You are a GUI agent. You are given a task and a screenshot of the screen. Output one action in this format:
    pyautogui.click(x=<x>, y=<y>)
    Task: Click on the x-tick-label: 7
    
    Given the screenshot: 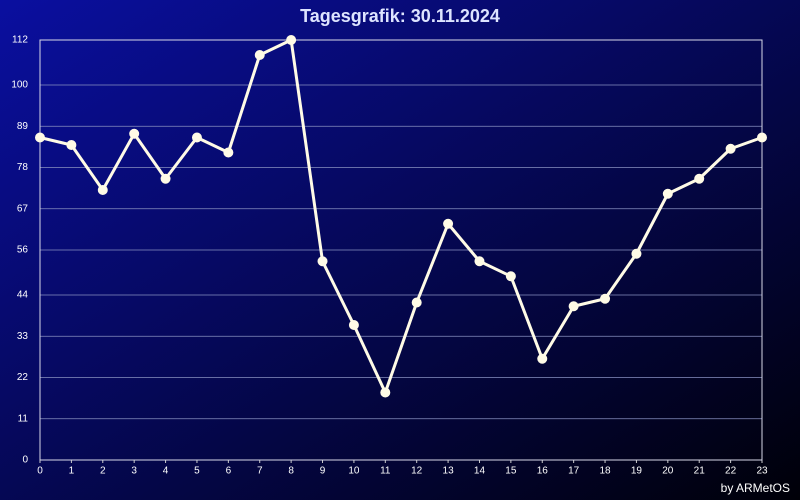 What is the action you would take?
    pyautogui.click(x=260, y=471)
    